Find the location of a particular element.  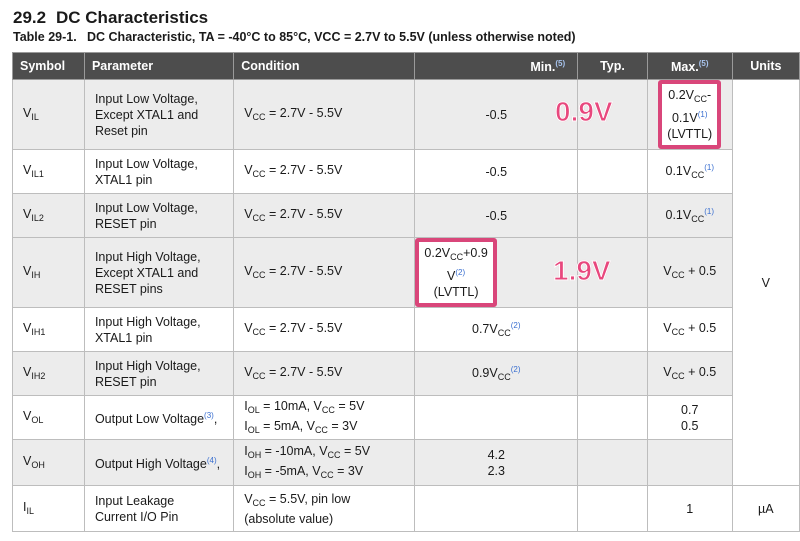

parameter-cell: Input High Voltage, RESET pin is located at coordinates (159, 373).